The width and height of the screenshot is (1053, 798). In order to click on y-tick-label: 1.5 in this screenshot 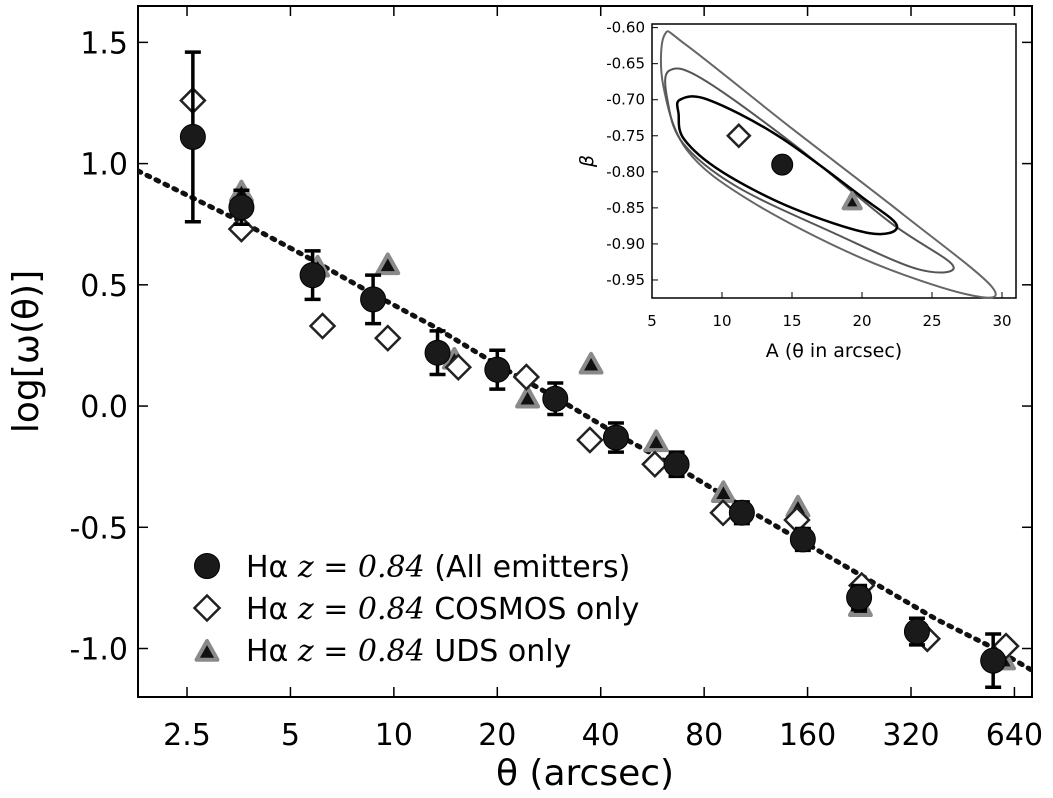, I will do `click(104, 43)`.